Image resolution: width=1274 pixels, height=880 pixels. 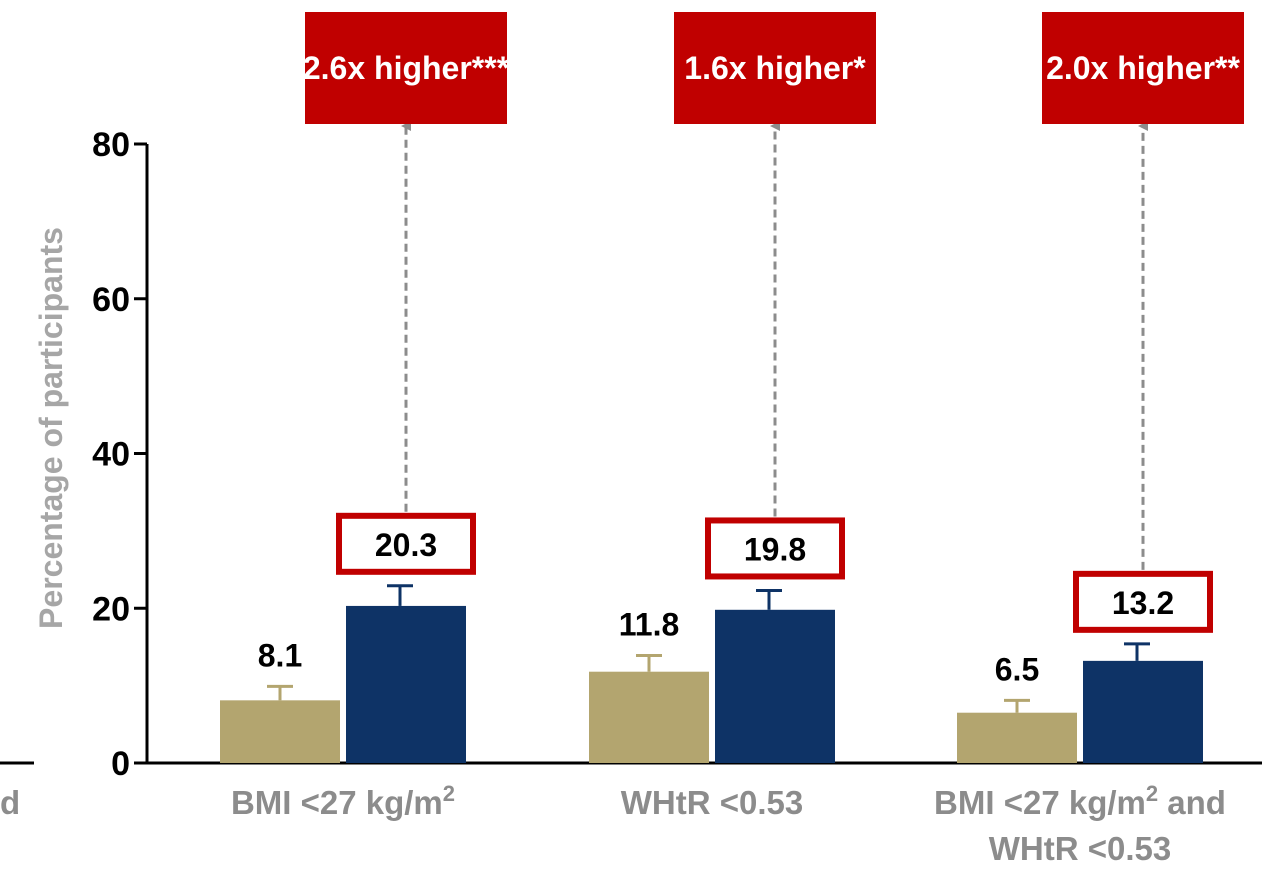 I want to click on y-tick-label: 60, so click(x=111, y=300).